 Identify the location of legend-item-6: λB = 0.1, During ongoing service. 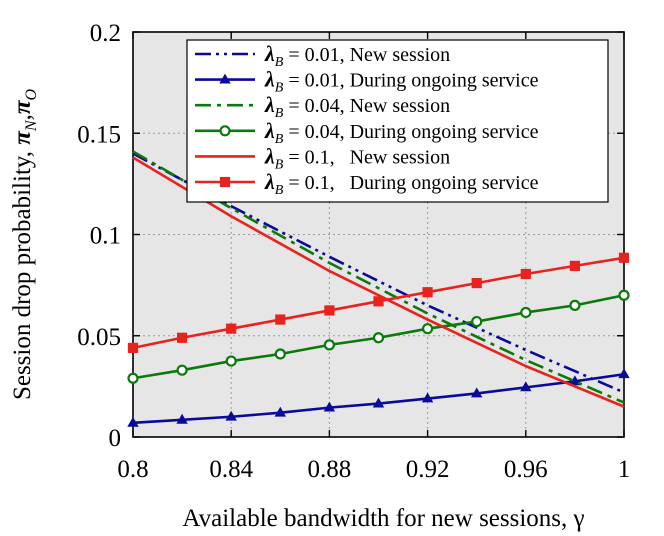
(367, 183).